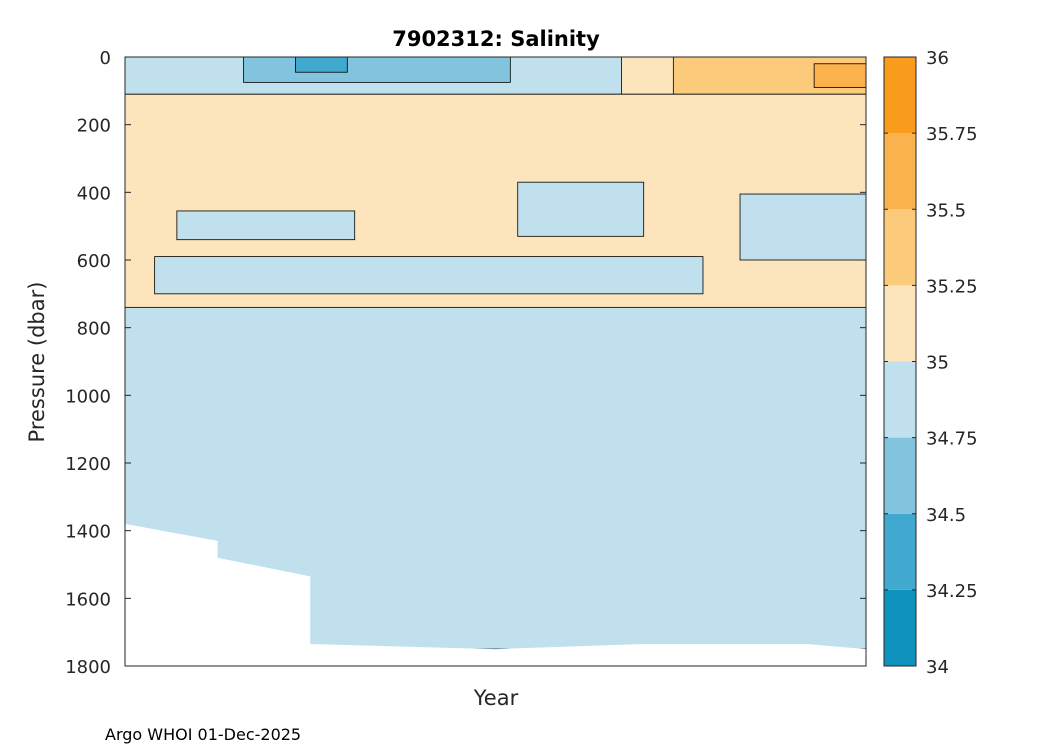 This screenshot has height=750, width=1050. What do you see at coordinates (937, 363) in the screenshot?
I see `colorbar-tick-label: 35` at bounding box center [937, 363].